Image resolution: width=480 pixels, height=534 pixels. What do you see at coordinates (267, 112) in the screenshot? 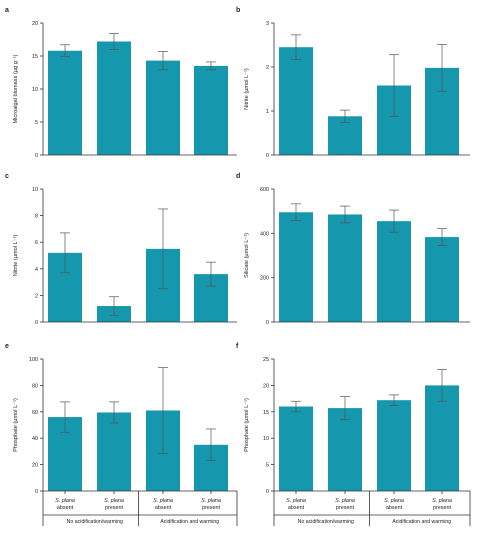
I see `y-tick-label: 1` at bounding box center [267, 112].